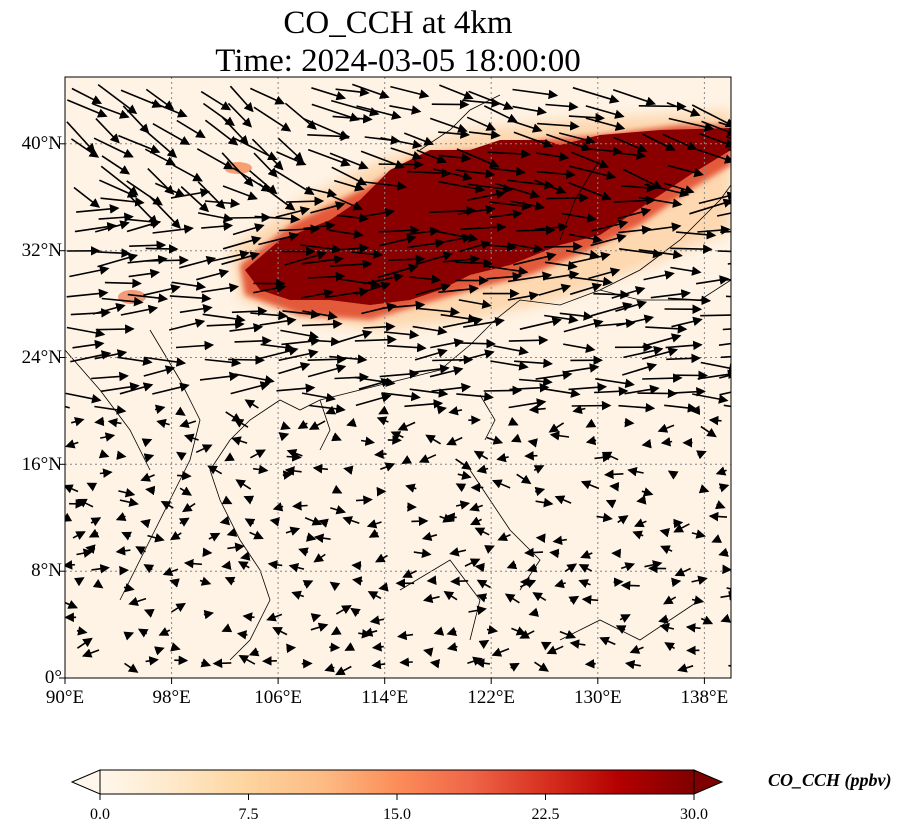 The height and width of the screenshot is (836, 921). Describe the element at coordinates (85, 782) in the screenshot. I see `colorbar-extend-min` at that location.